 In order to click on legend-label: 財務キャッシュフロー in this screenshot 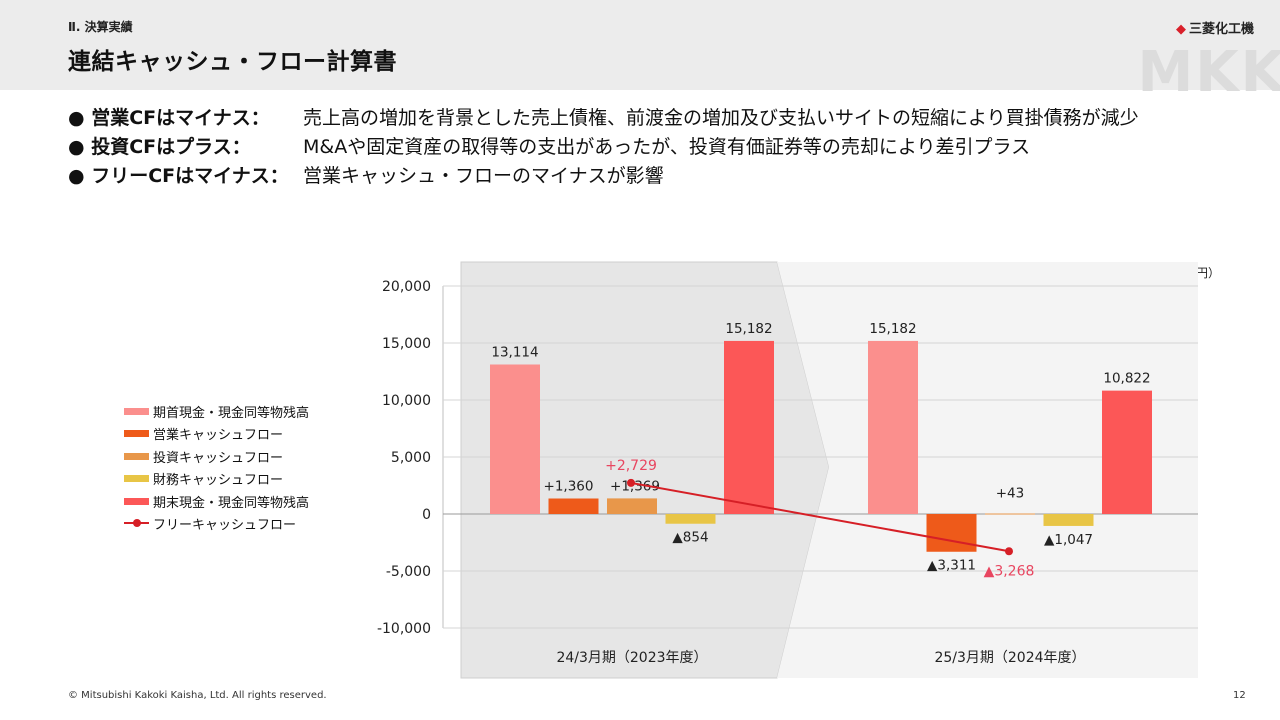, I will do `click(218, 481)`.